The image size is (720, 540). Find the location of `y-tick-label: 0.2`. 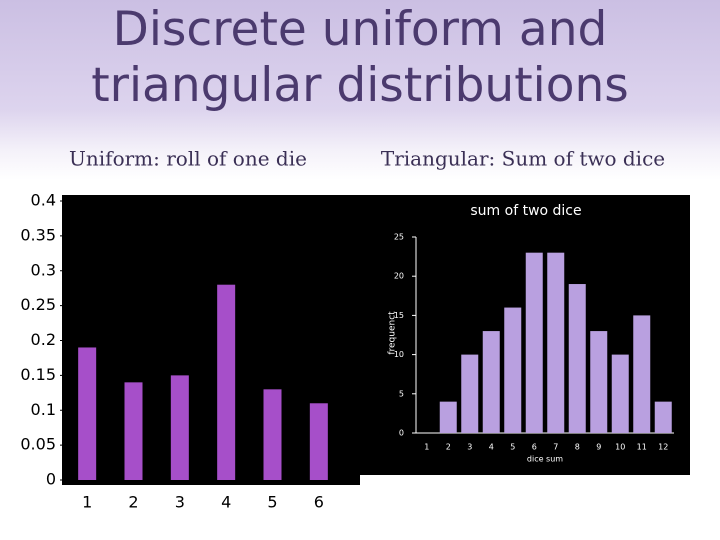

y-tick-label: 0.2 is located at coordinates (43, 339).